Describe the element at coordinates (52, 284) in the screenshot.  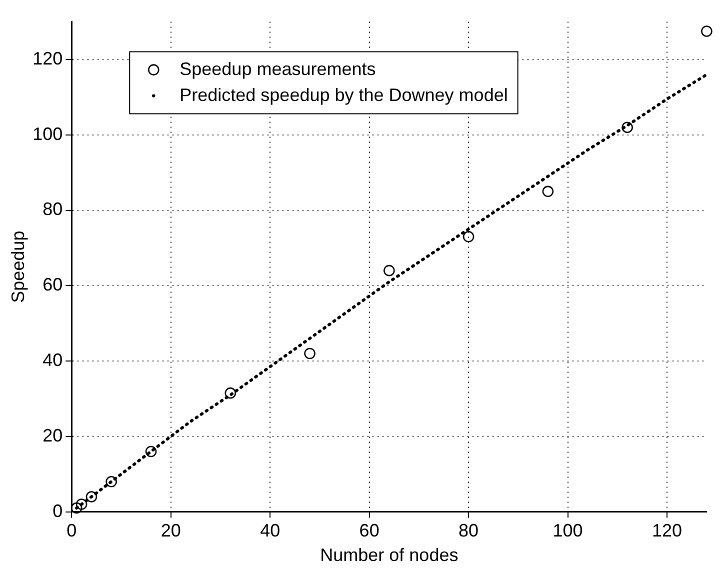
I see `y-tick-label: 60` at that location.